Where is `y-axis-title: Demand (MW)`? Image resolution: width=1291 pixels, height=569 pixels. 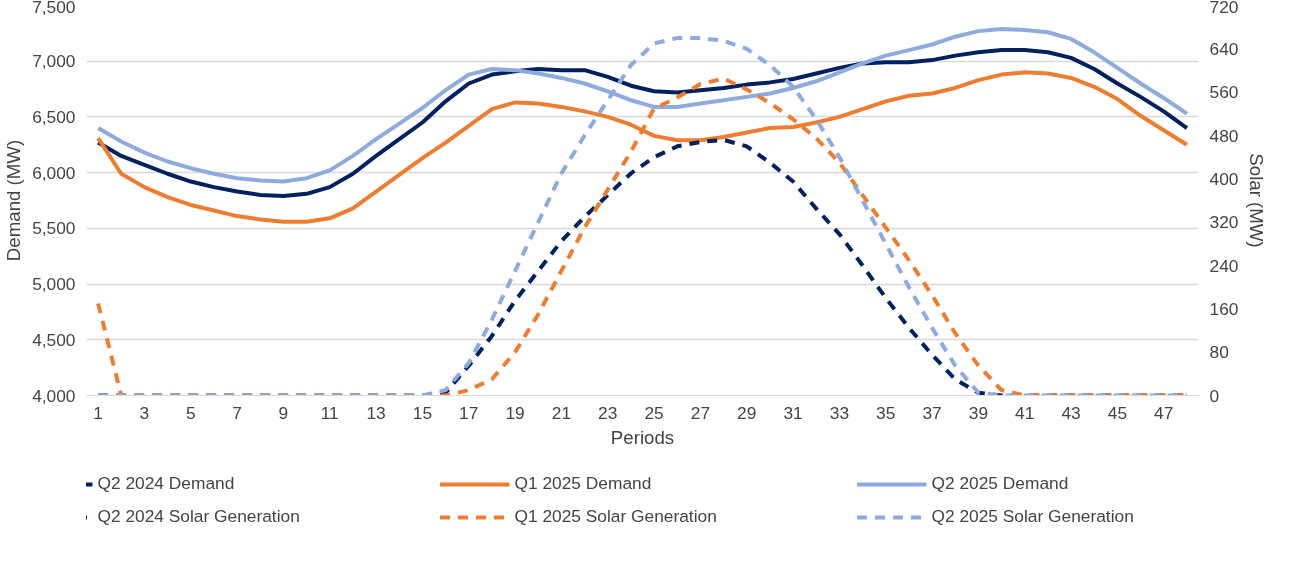
y-axis-title: Demand (MW) is located at coordinates (14, 200).